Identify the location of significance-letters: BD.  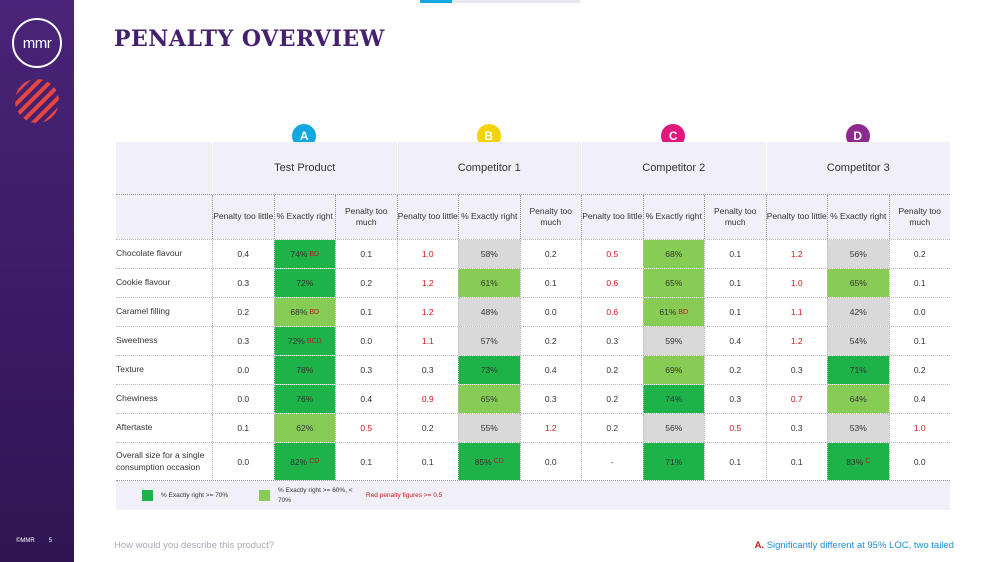
(314, 312).